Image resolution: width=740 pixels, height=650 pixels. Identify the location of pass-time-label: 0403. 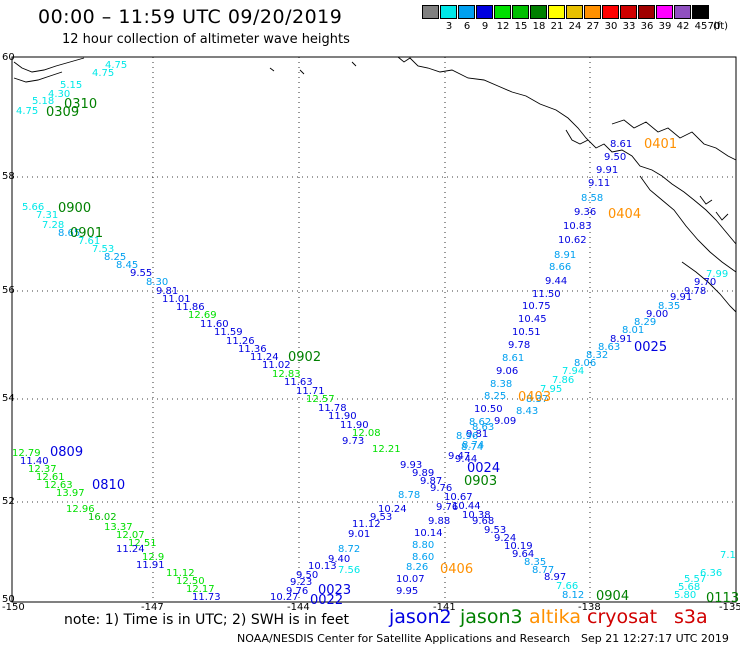
(534, 397).